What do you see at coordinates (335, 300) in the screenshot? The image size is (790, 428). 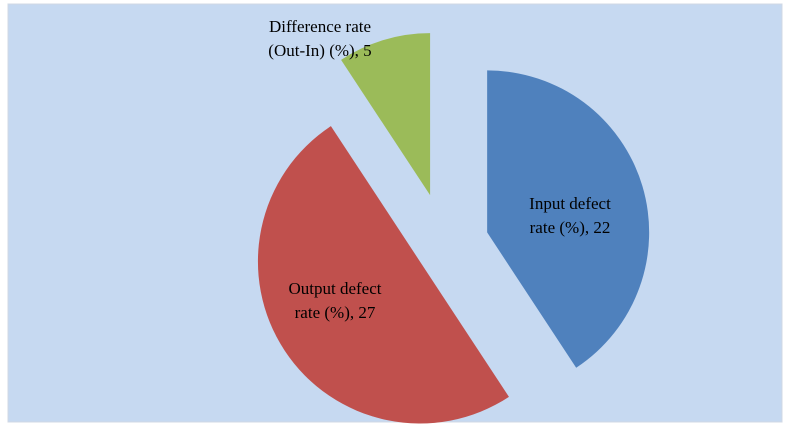 I see `data-label: Output defect rate (%), 27` at bounding box center [335, 300].